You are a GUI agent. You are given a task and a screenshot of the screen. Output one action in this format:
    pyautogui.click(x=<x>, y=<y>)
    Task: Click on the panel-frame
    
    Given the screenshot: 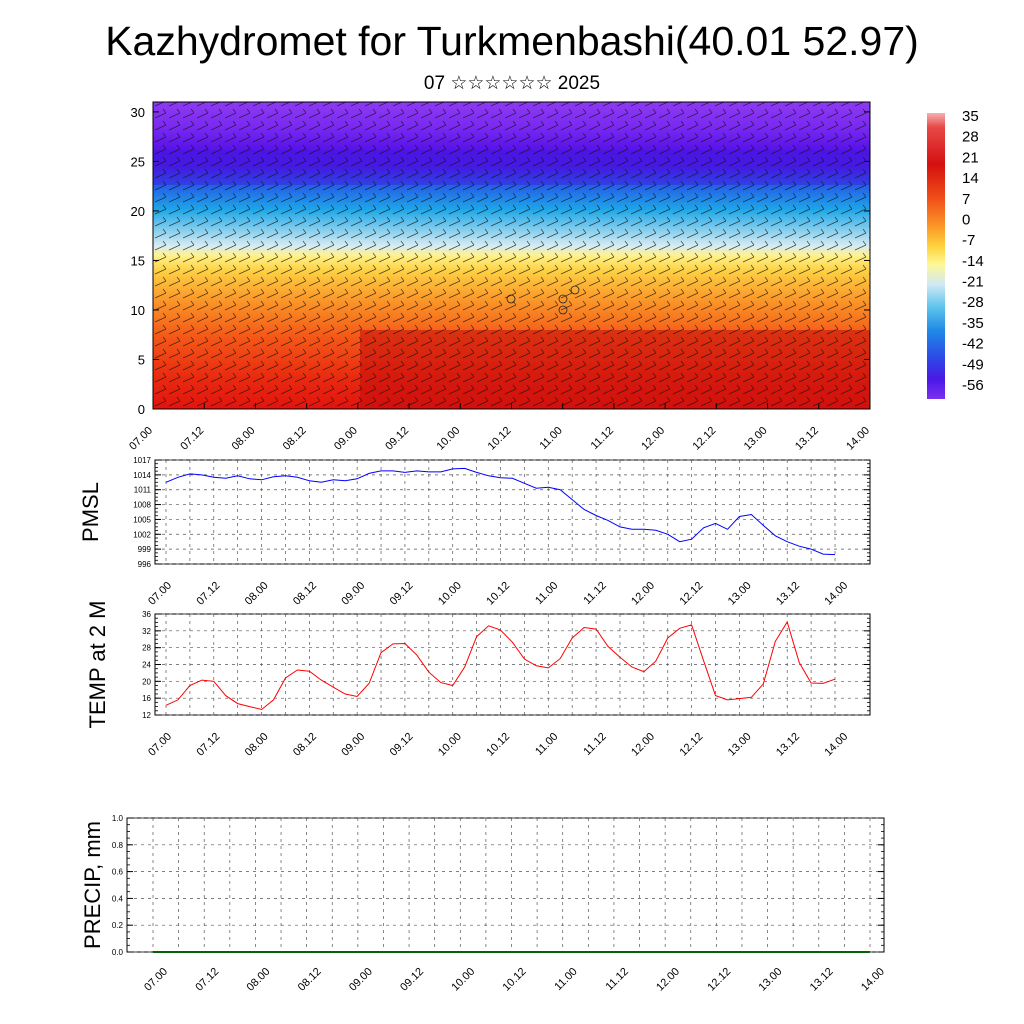 What is the action you would take?
    pyautogui.click(x=505, y=885)
    